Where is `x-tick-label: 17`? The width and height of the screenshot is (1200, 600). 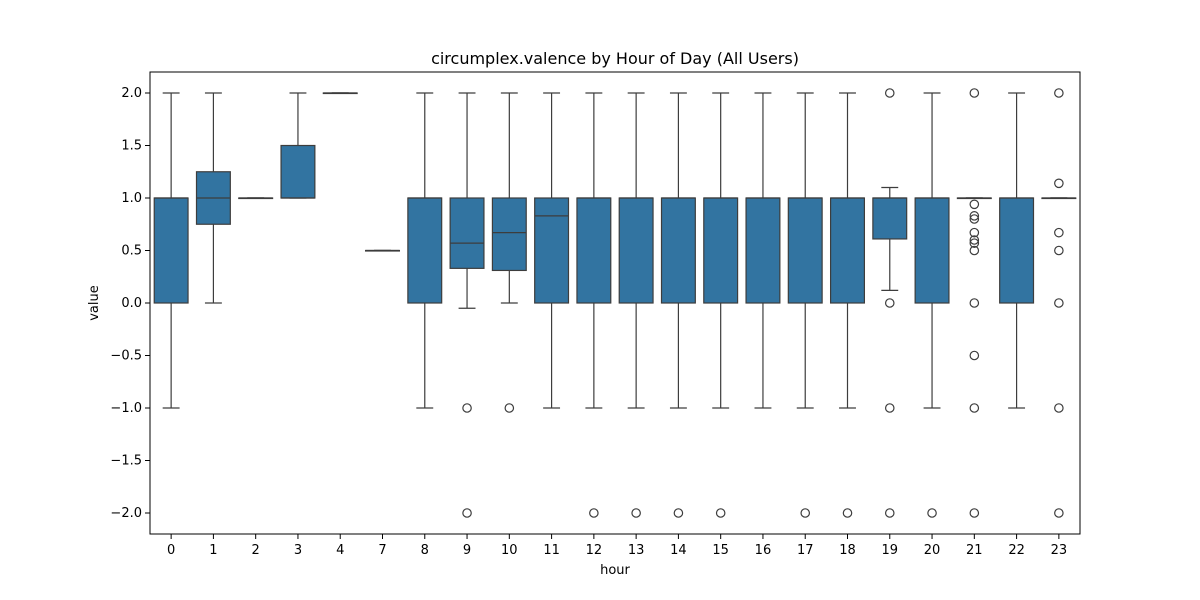
x-tick-label: 17 is located at coordinates (805, 550).